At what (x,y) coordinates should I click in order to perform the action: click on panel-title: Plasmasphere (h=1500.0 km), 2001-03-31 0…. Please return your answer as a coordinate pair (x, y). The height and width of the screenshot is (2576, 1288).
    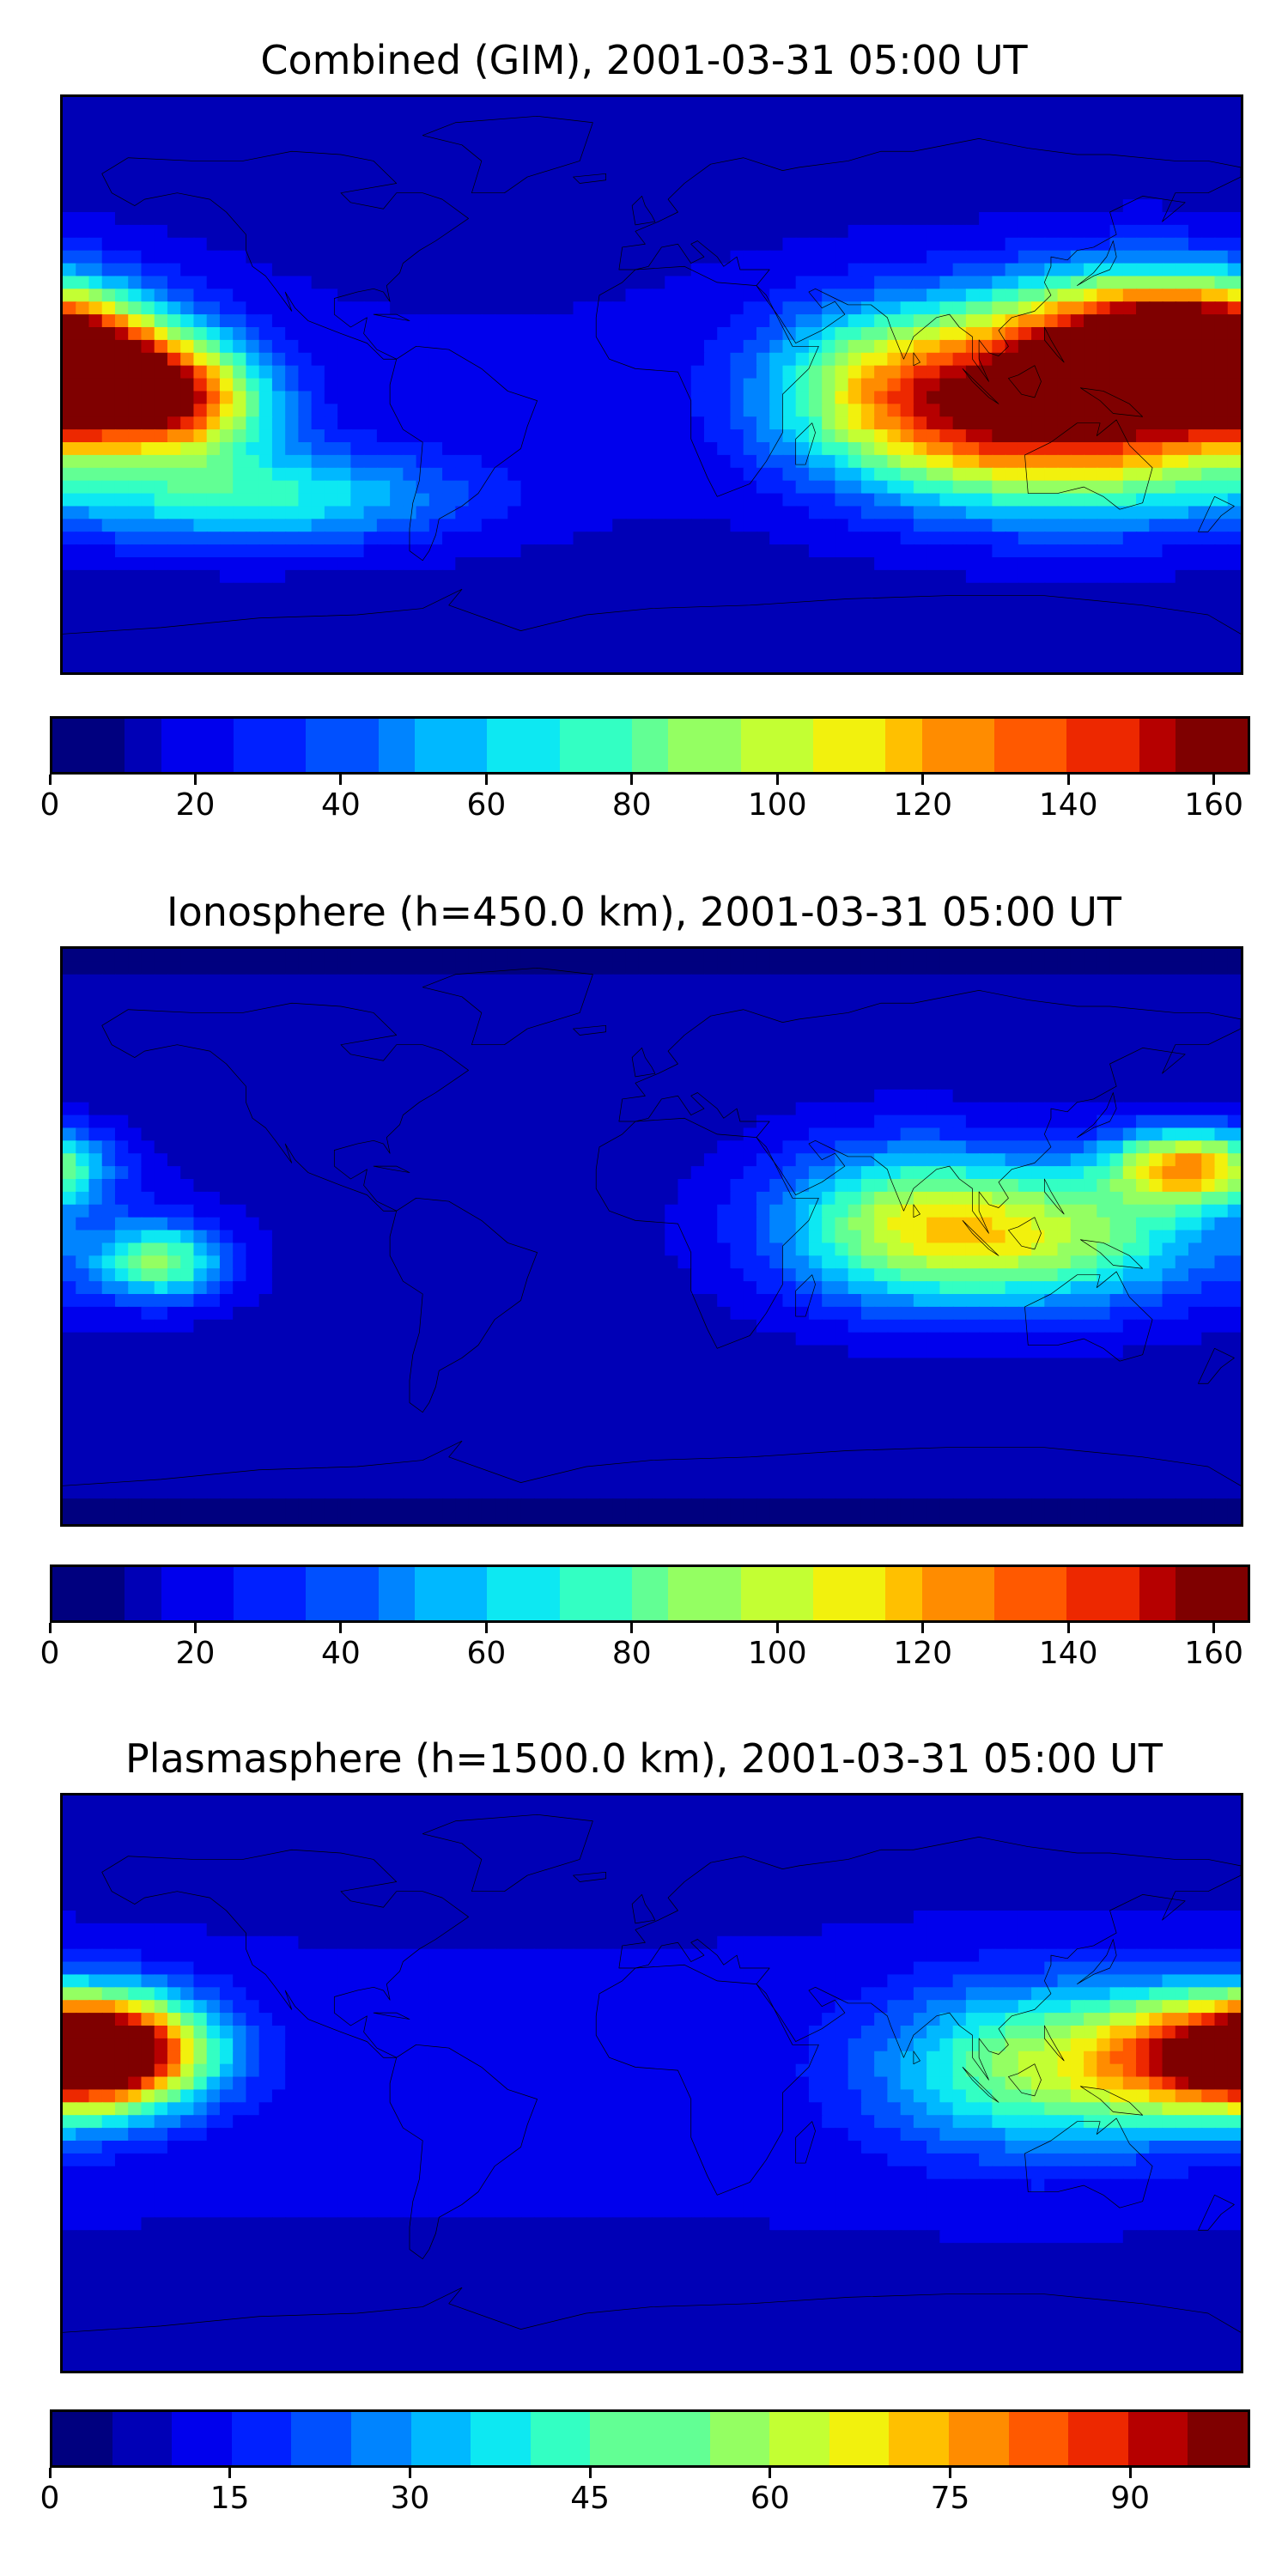
    Looking at the image, I should click on (644, 1759).